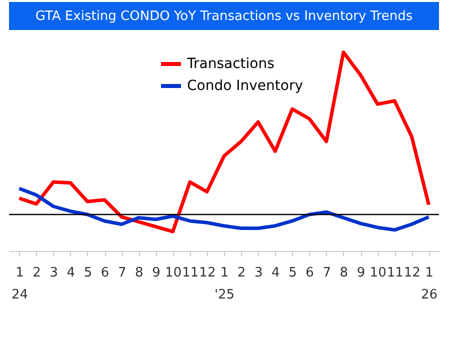  What do you see at coordinates (230, 64) in the screenshot?
I see `legend-label: Transactions` at bounding box center [230, 64].